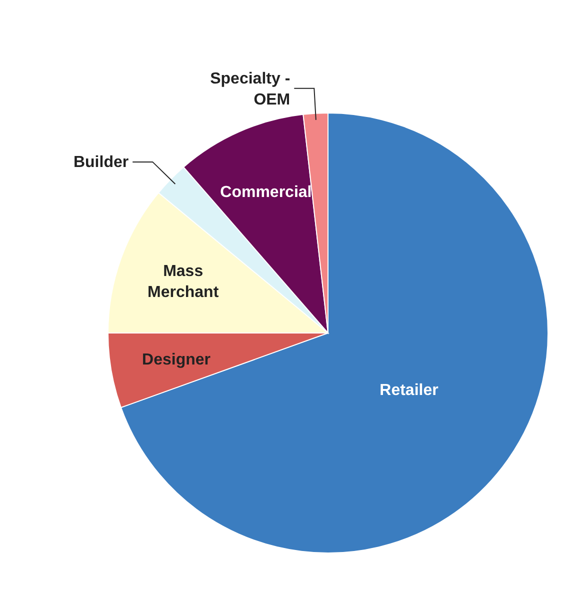 This screenshot has width=577, height=589. Describe the element at coordinates (266, 192) in the screenshot. I see `slice-label: Commercial` at that location.